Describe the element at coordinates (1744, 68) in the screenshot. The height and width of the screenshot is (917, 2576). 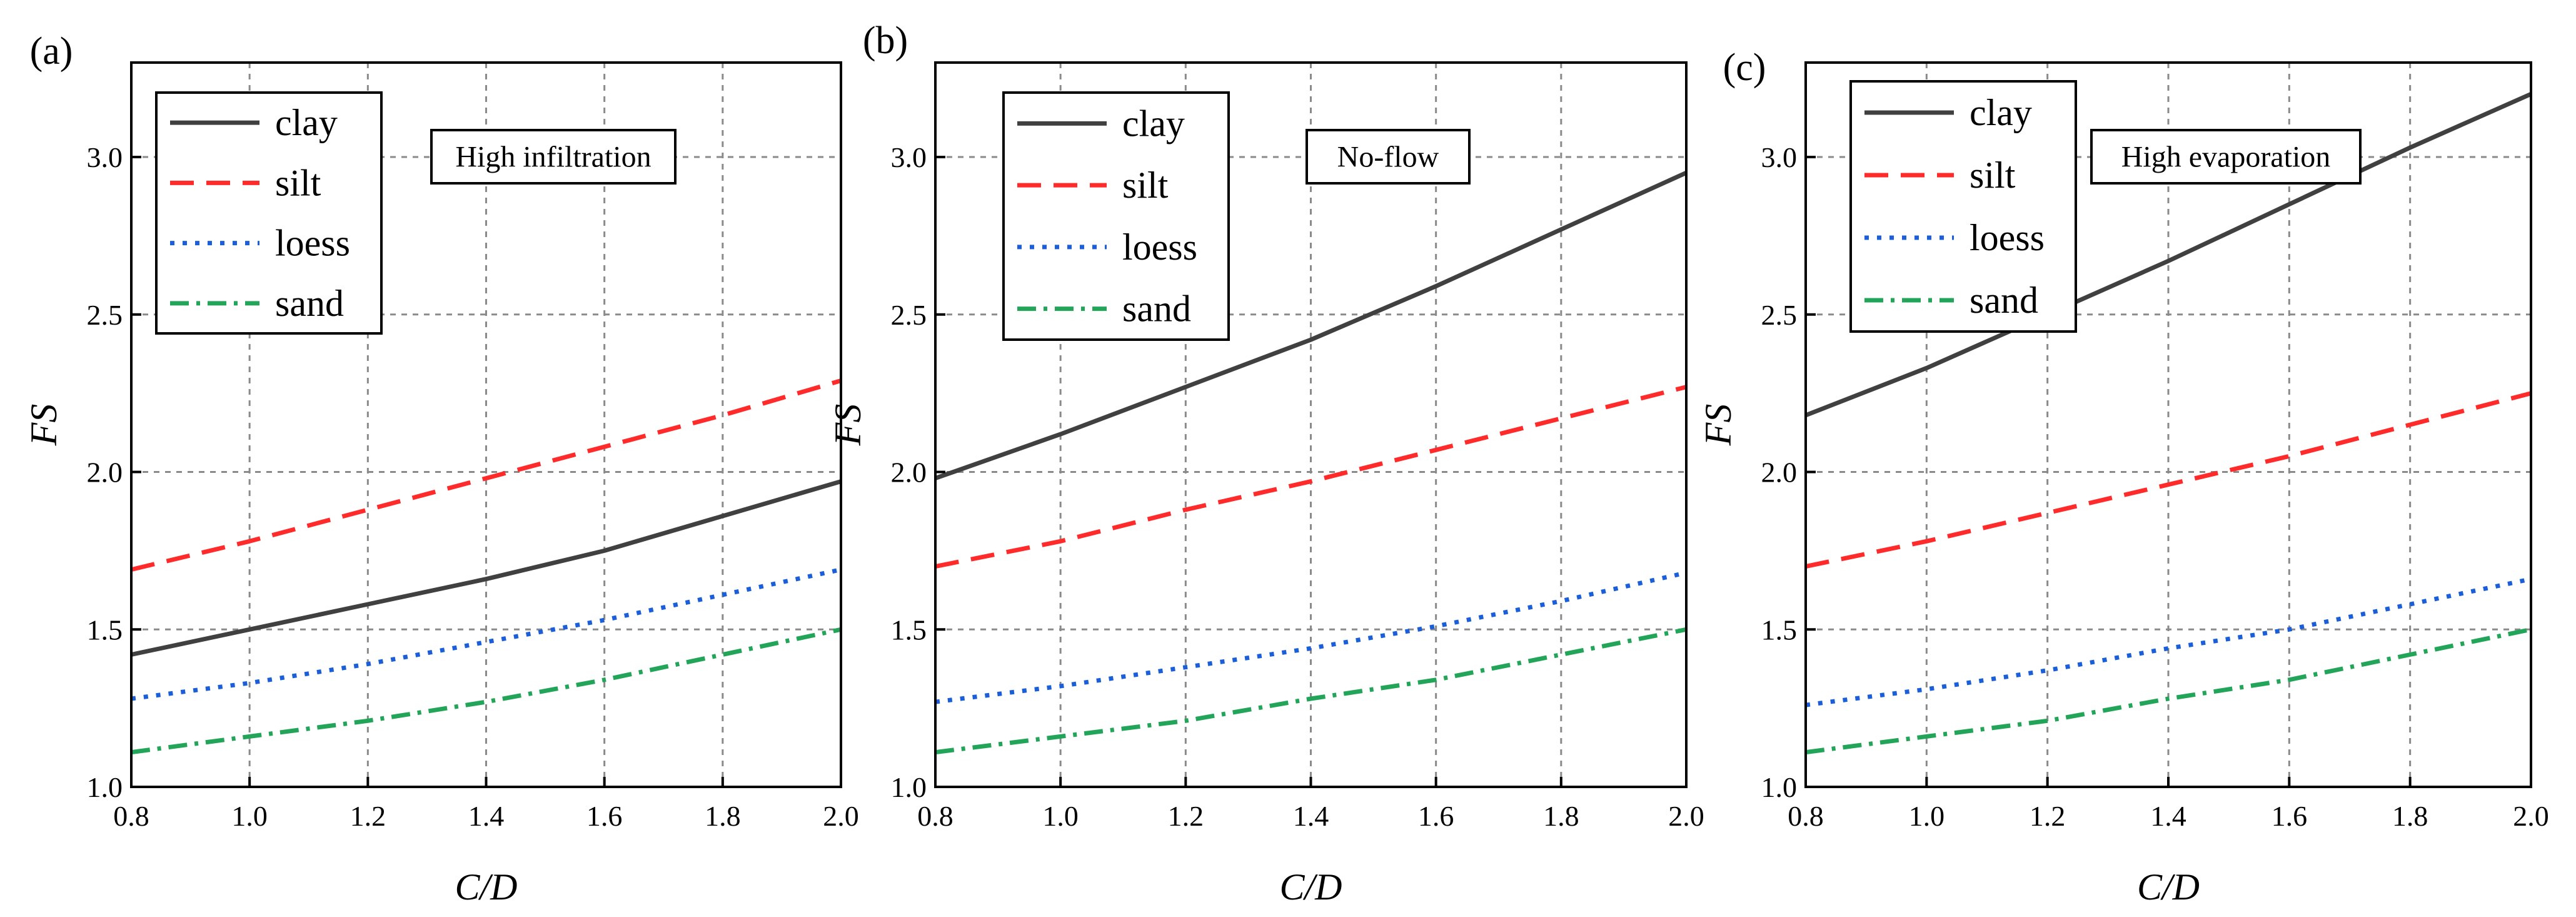
I see `panel-label: (c)` at that location.